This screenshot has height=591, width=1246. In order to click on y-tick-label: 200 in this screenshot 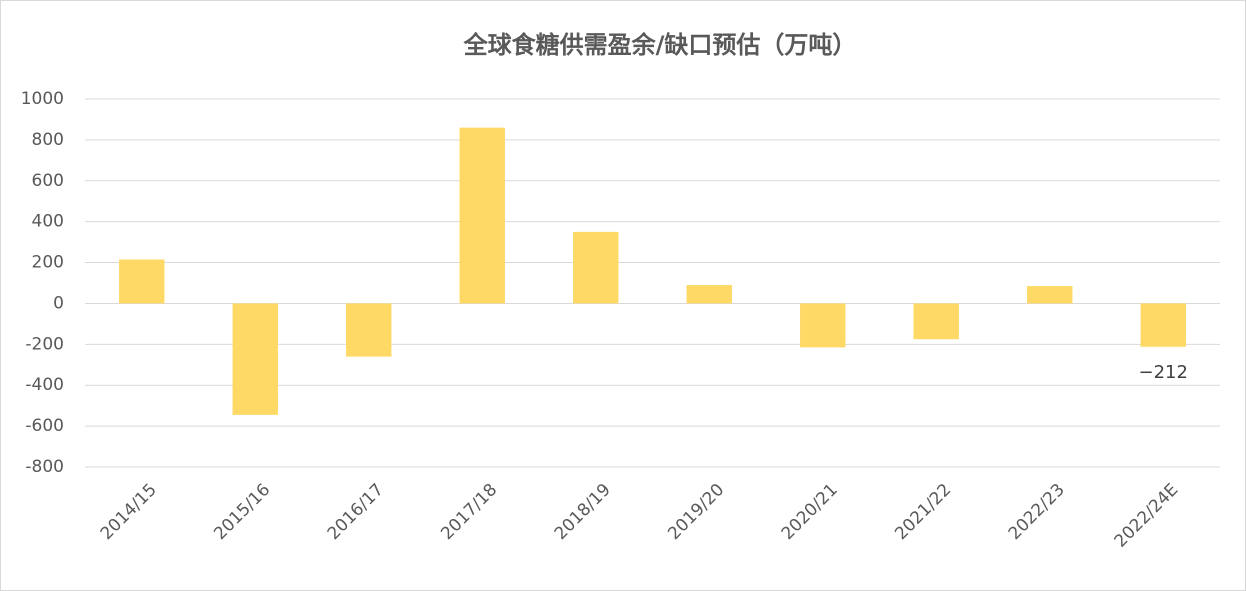, I will do `click(48, 263)`.